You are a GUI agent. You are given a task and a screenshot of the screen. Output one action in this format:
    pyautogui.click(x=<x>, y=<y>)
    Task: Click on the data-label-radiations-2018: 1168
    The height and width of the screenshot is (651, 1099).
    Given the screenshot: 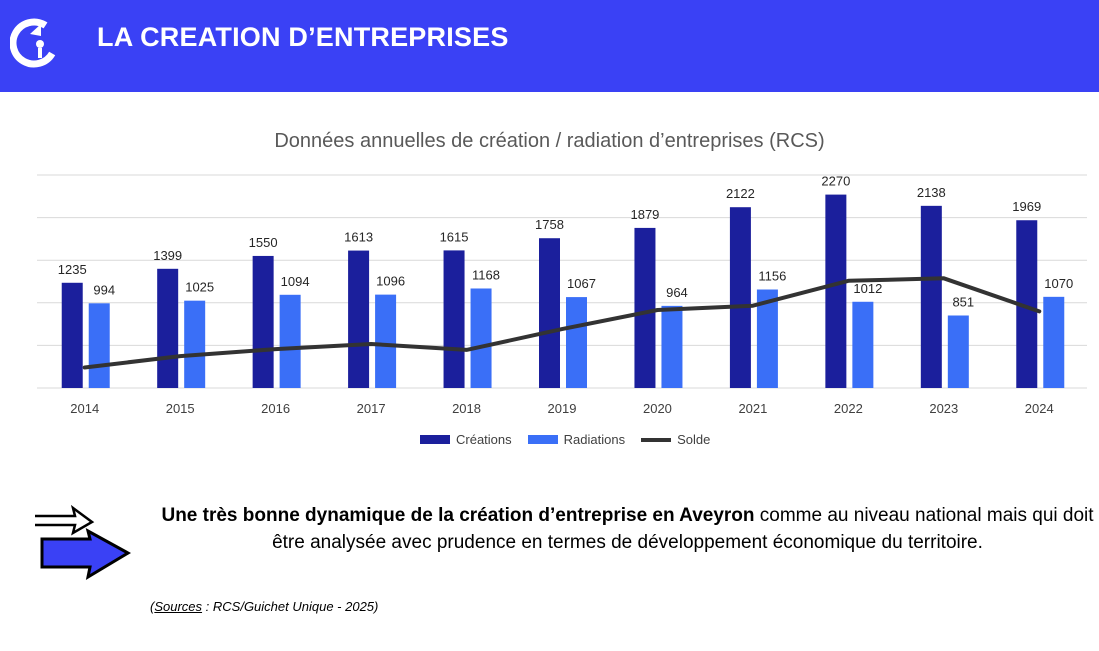 What is the action you would take?
    pyautogui.click(x=486, y=274)
    